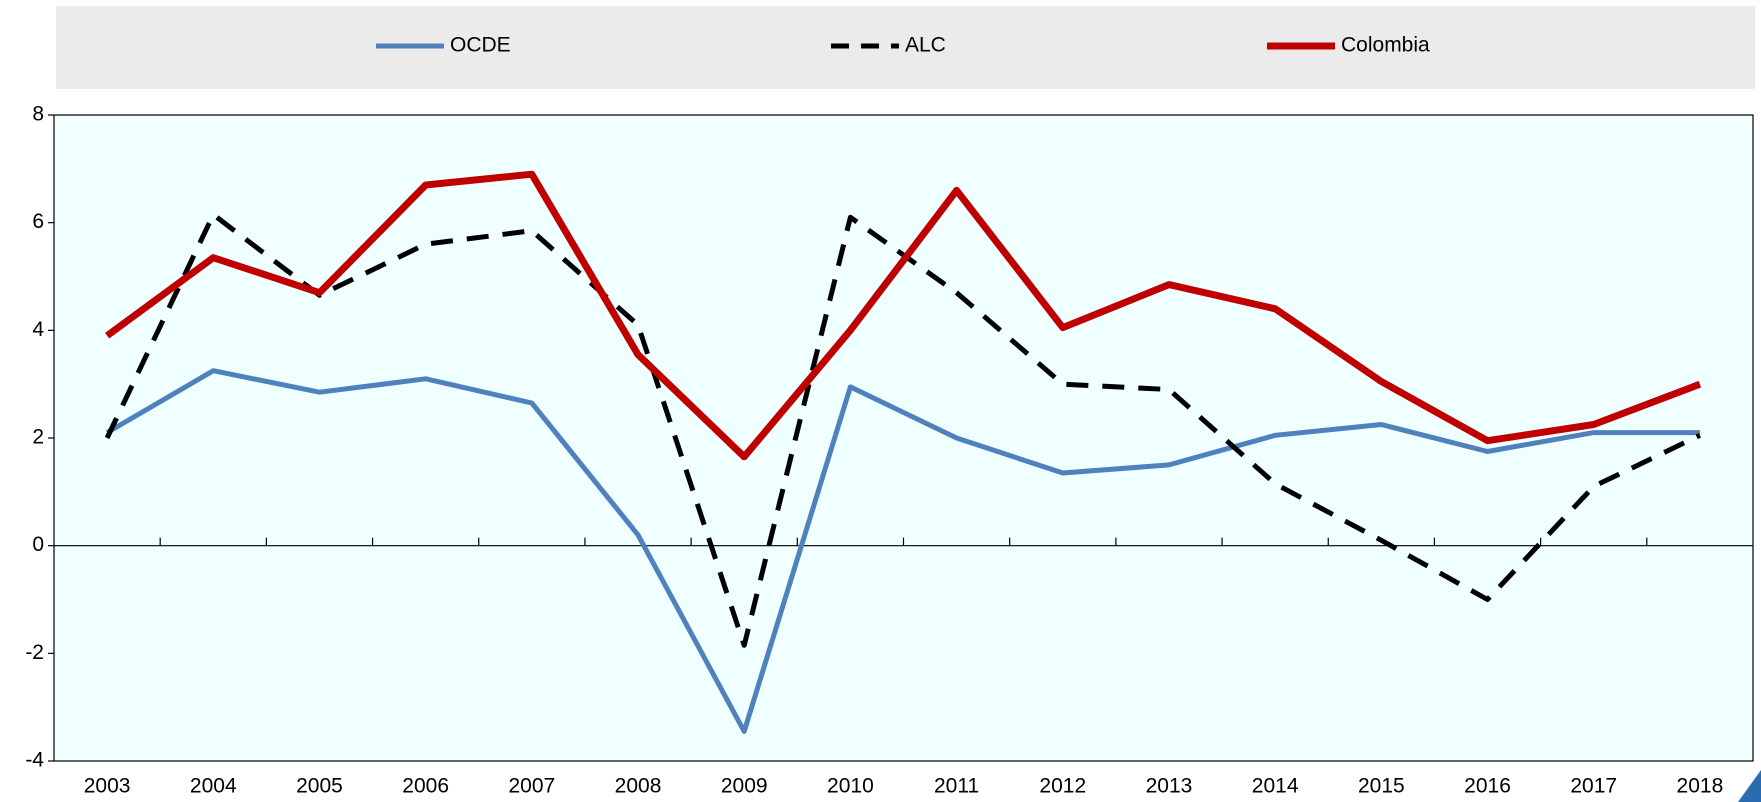  Describe the element at coordinates (38, 114) in the screenshot. I see `y-tick-label: 8` at that location.